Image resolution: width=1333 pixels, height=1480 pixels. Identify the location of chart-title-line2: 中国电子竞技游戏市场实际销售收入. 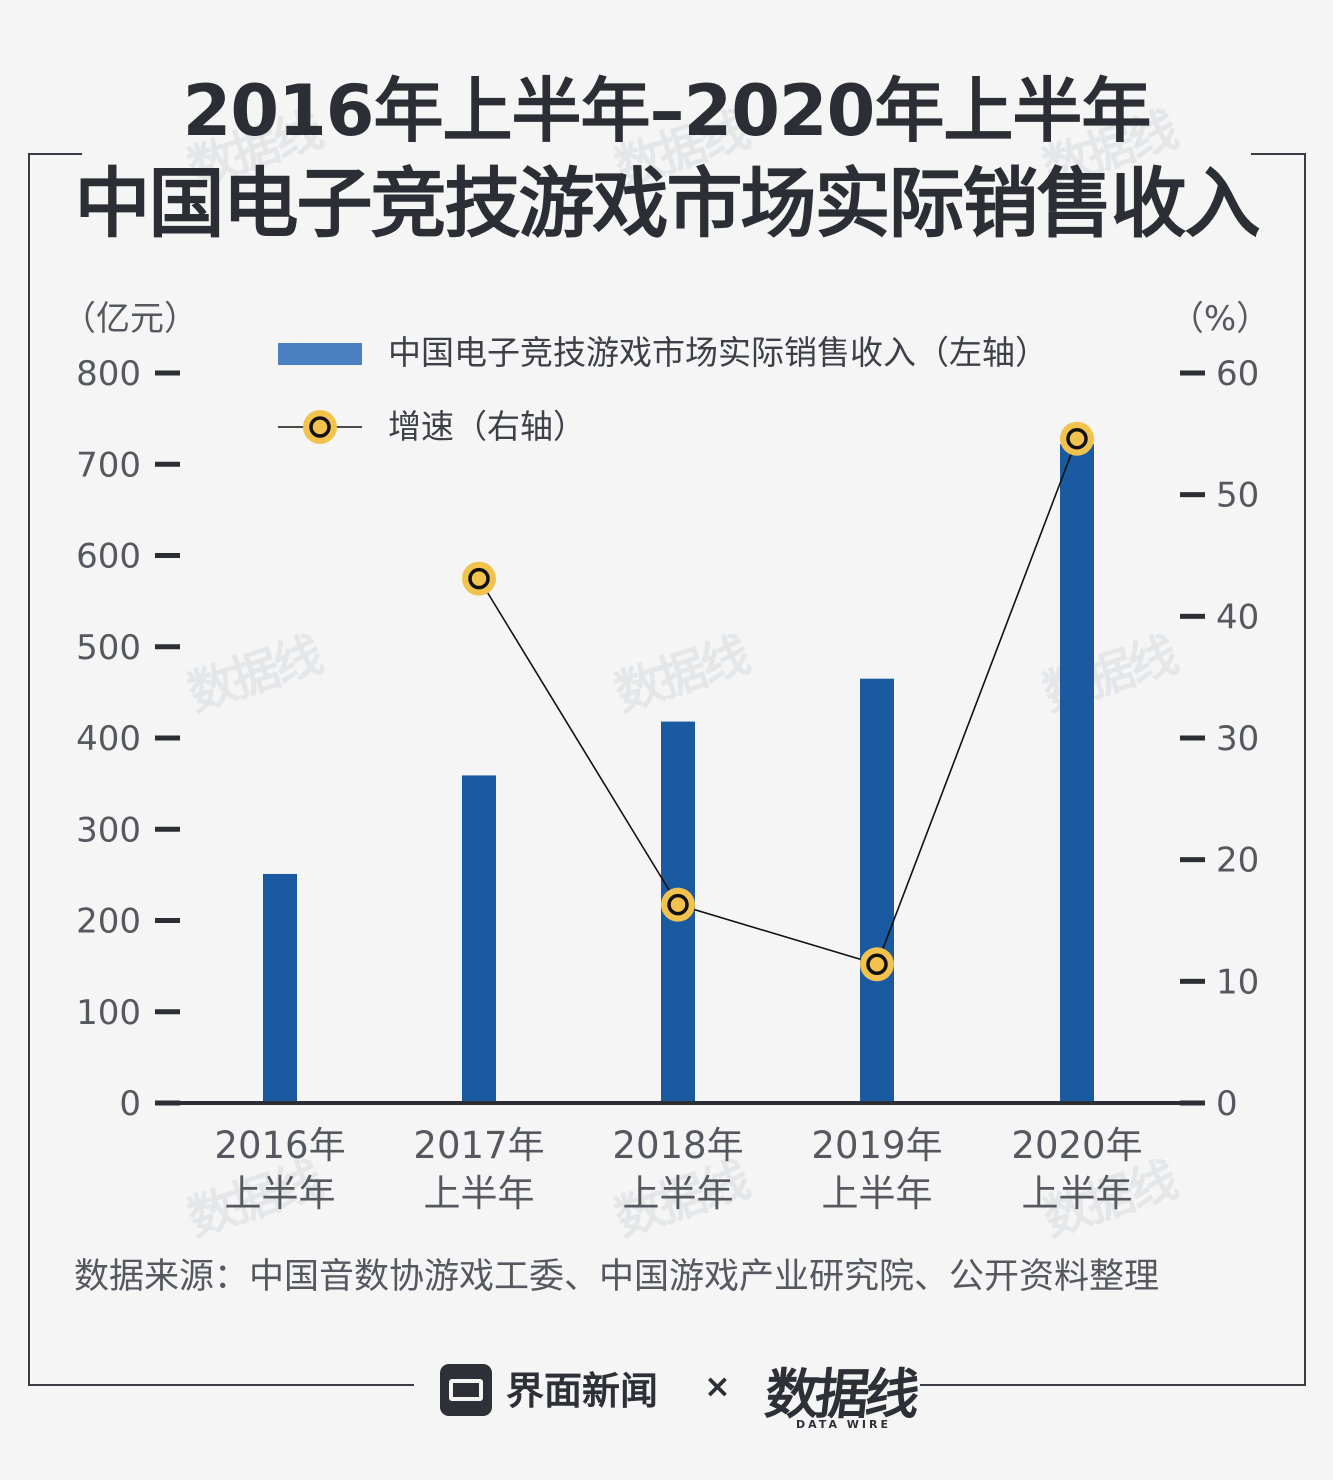
(667, 203).